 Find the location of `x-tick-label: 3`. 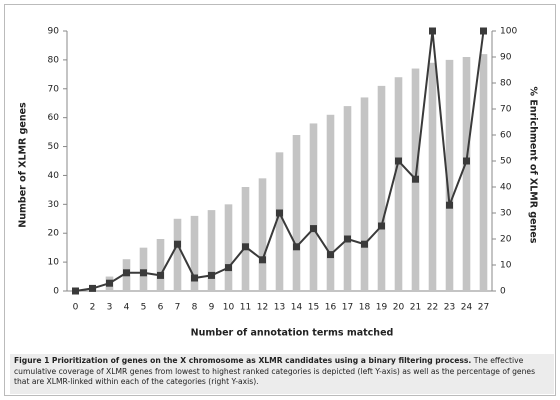

x-tick-label: 3 is located at coordinates (110, 308).